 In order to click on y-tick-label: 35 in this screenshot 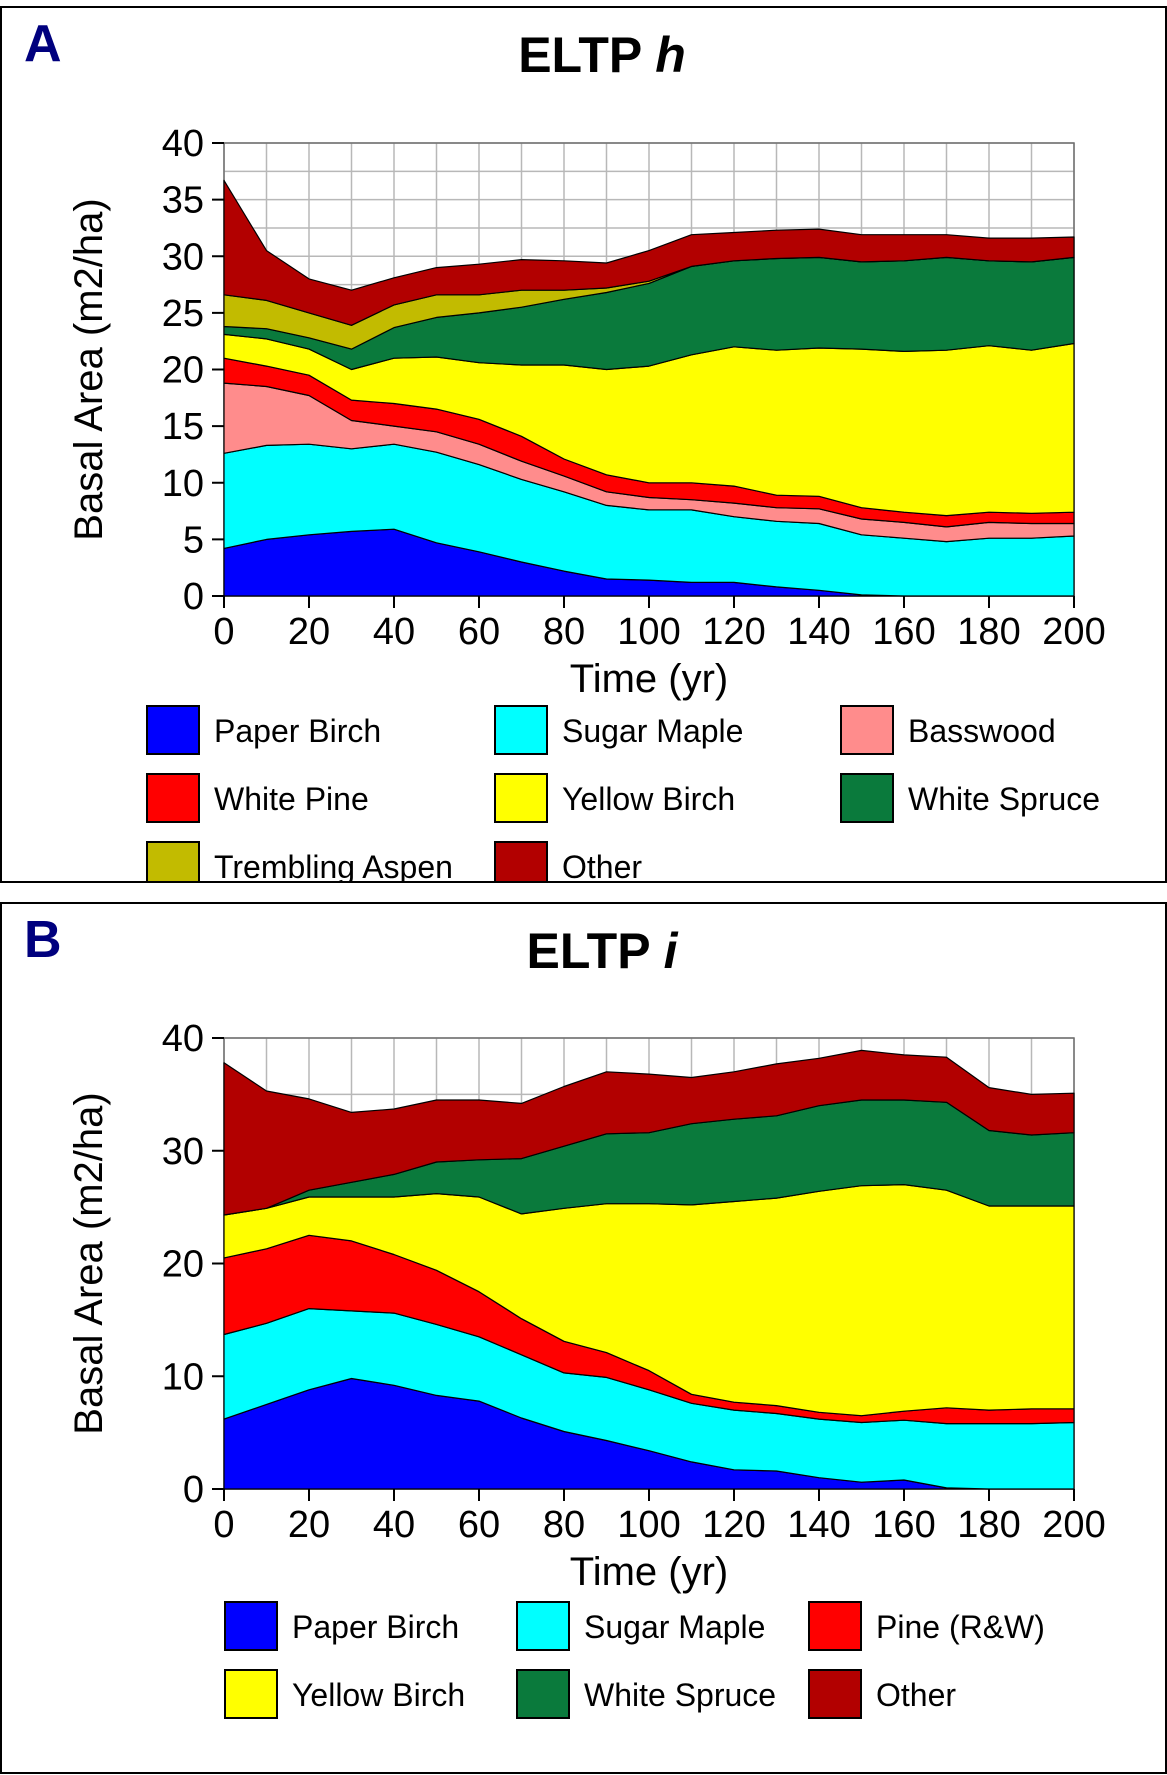, I will do `click(183, 201)`.